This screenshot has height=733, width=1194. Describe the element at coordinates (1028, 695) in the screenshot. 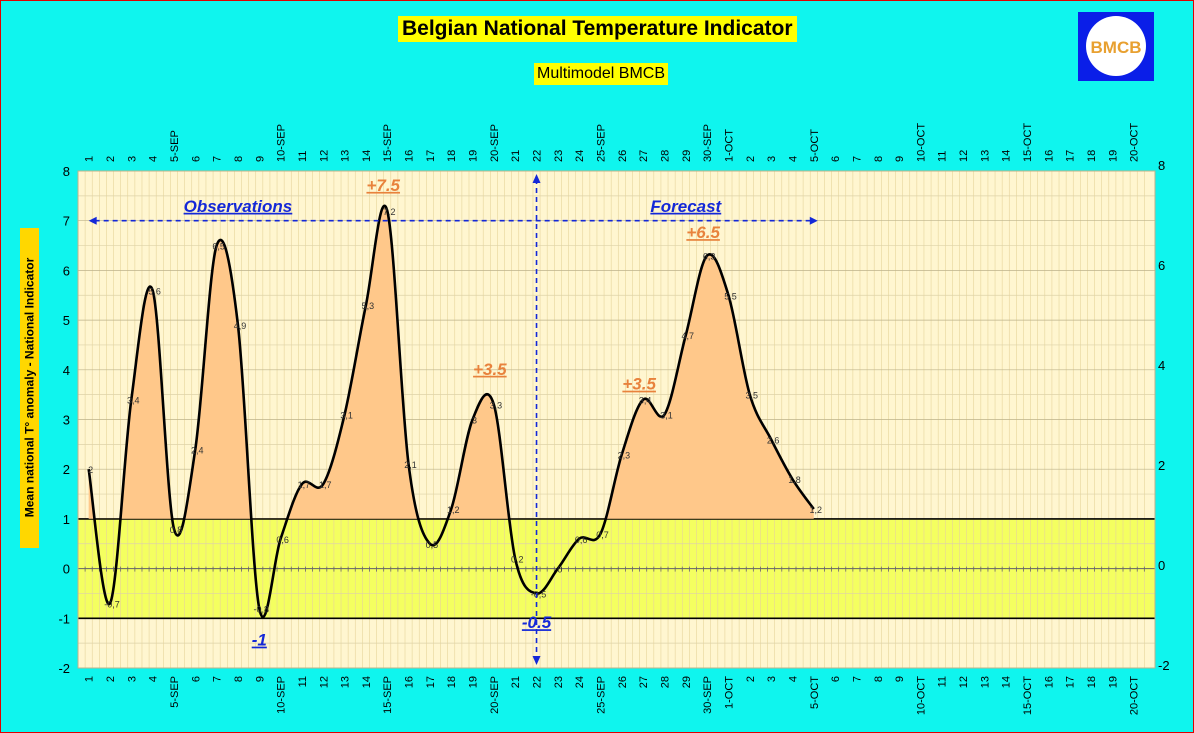

I see `x-tick-bottom: 15-OCT` at that location.